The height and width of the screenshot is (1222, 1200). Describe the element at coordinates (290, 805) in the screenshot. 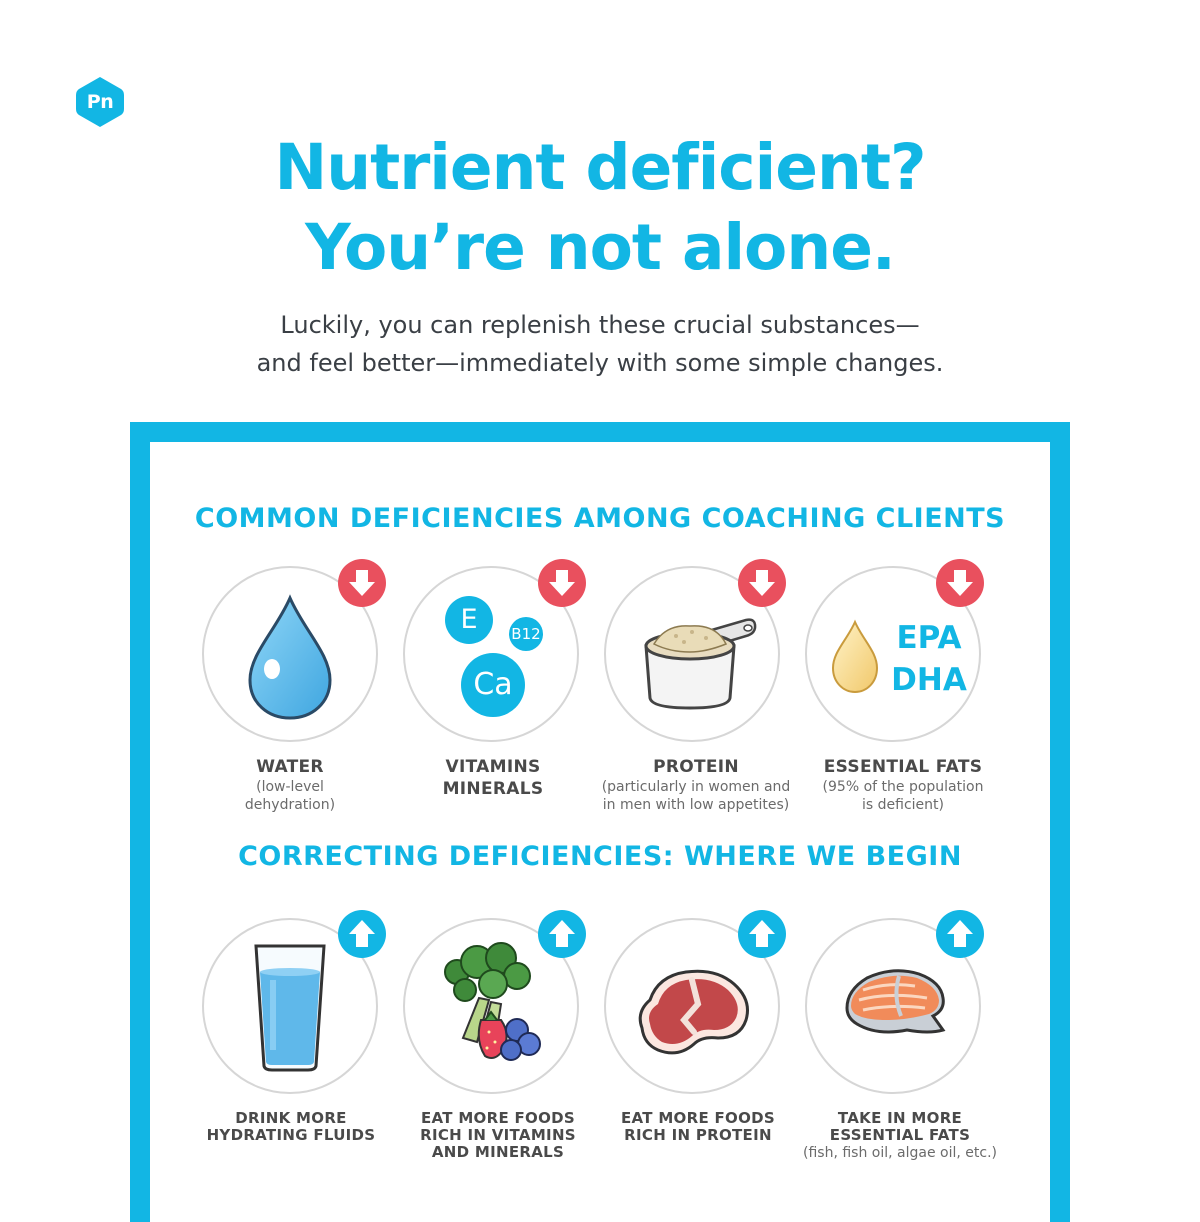

I see `water-note-line-2: dehydration)` at that location.